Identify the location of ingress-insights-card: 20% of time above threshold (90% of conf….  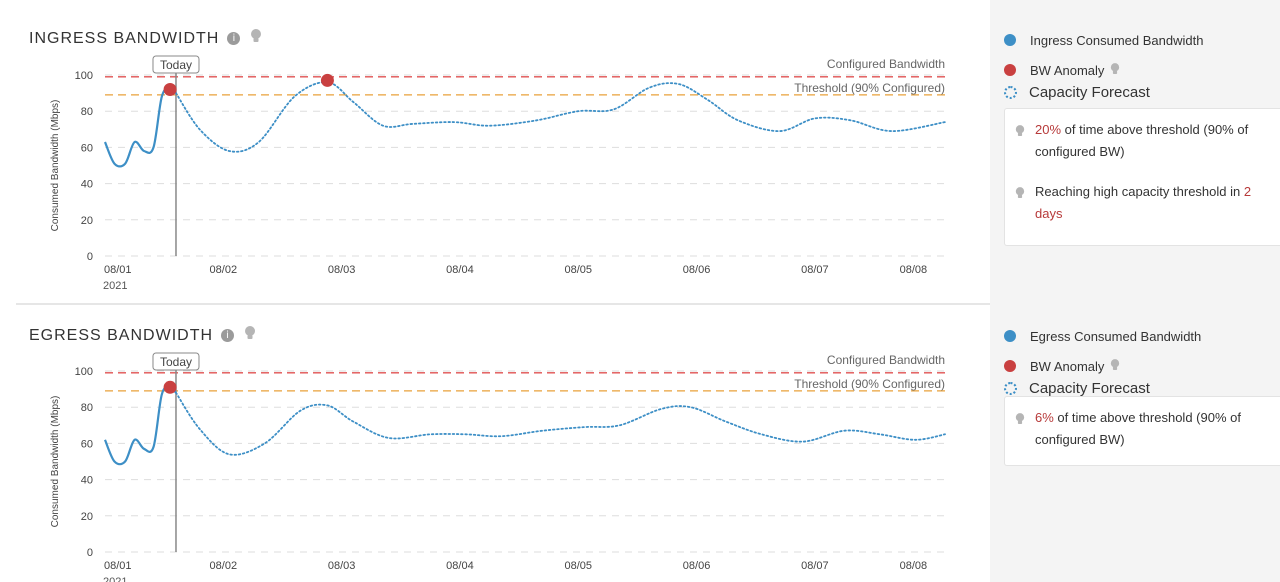
(1142, 177).